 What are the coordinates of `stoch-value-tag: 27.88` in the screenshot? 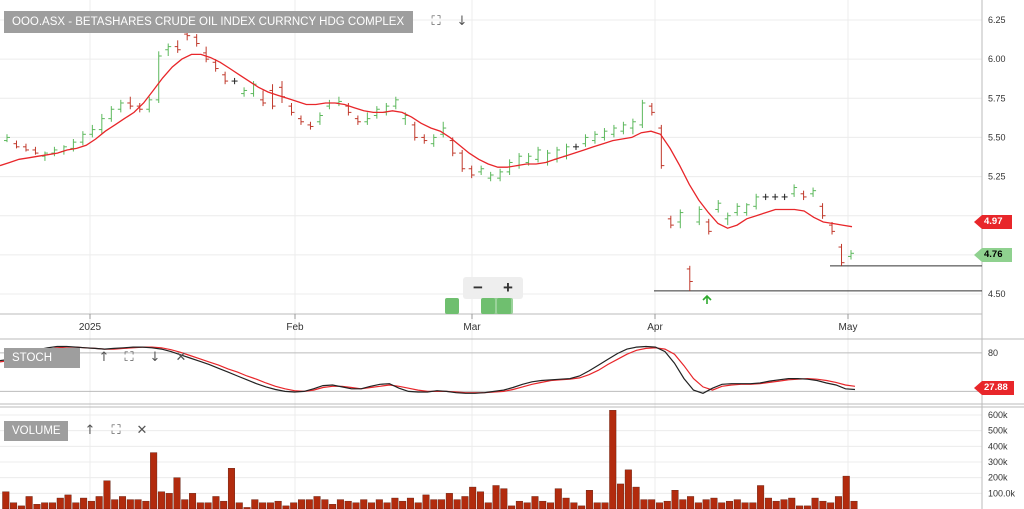 It's located at (994, 388).